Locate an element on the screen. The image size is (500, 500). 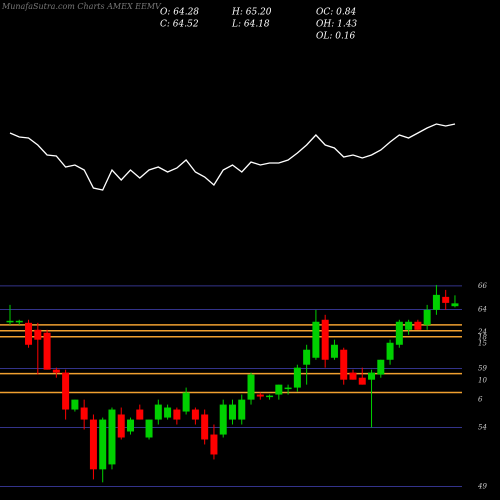
stat: OL: 0.16 is located at coordinates (336, 37).